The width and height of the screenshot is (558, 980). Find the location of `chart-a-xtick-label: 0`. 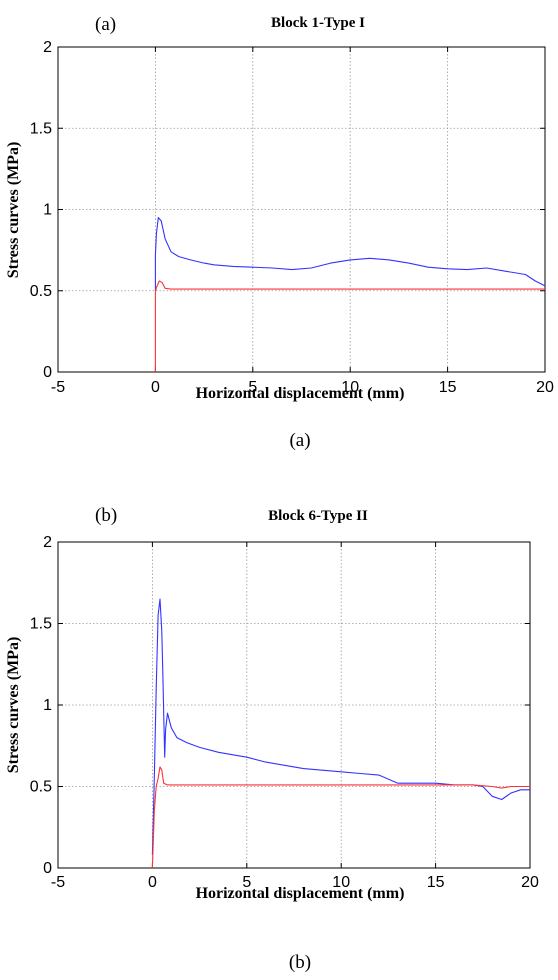

chart-a-xtick-label: 0 is located at coordinates (155, 387).